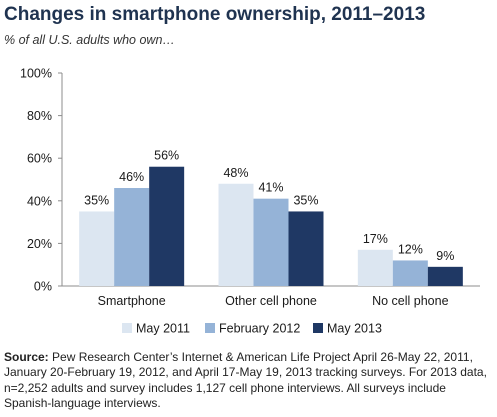 The height and width of the screenshot is (417, 497). Describe the element at coordinates (43, 287) in the screenshot. I see `y-tick-label: 0%` at that location.